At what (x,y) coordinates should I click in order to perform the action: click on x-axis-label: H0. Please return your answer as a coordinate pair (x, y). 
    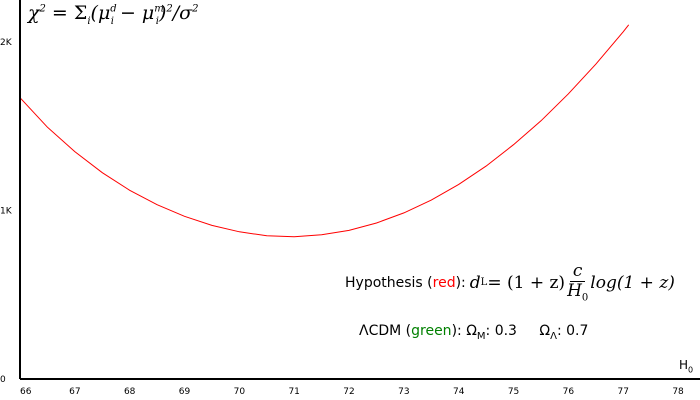
    Looking at the image, I should click on (686, 366).